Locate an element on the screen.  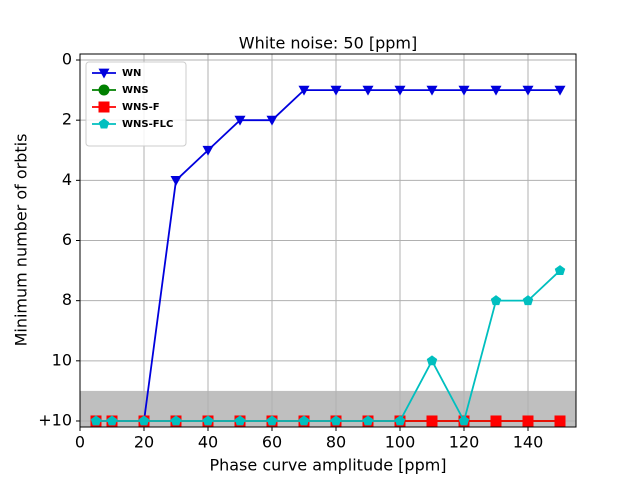
y-tick-label: 2 is located at coordinates (67, 119).